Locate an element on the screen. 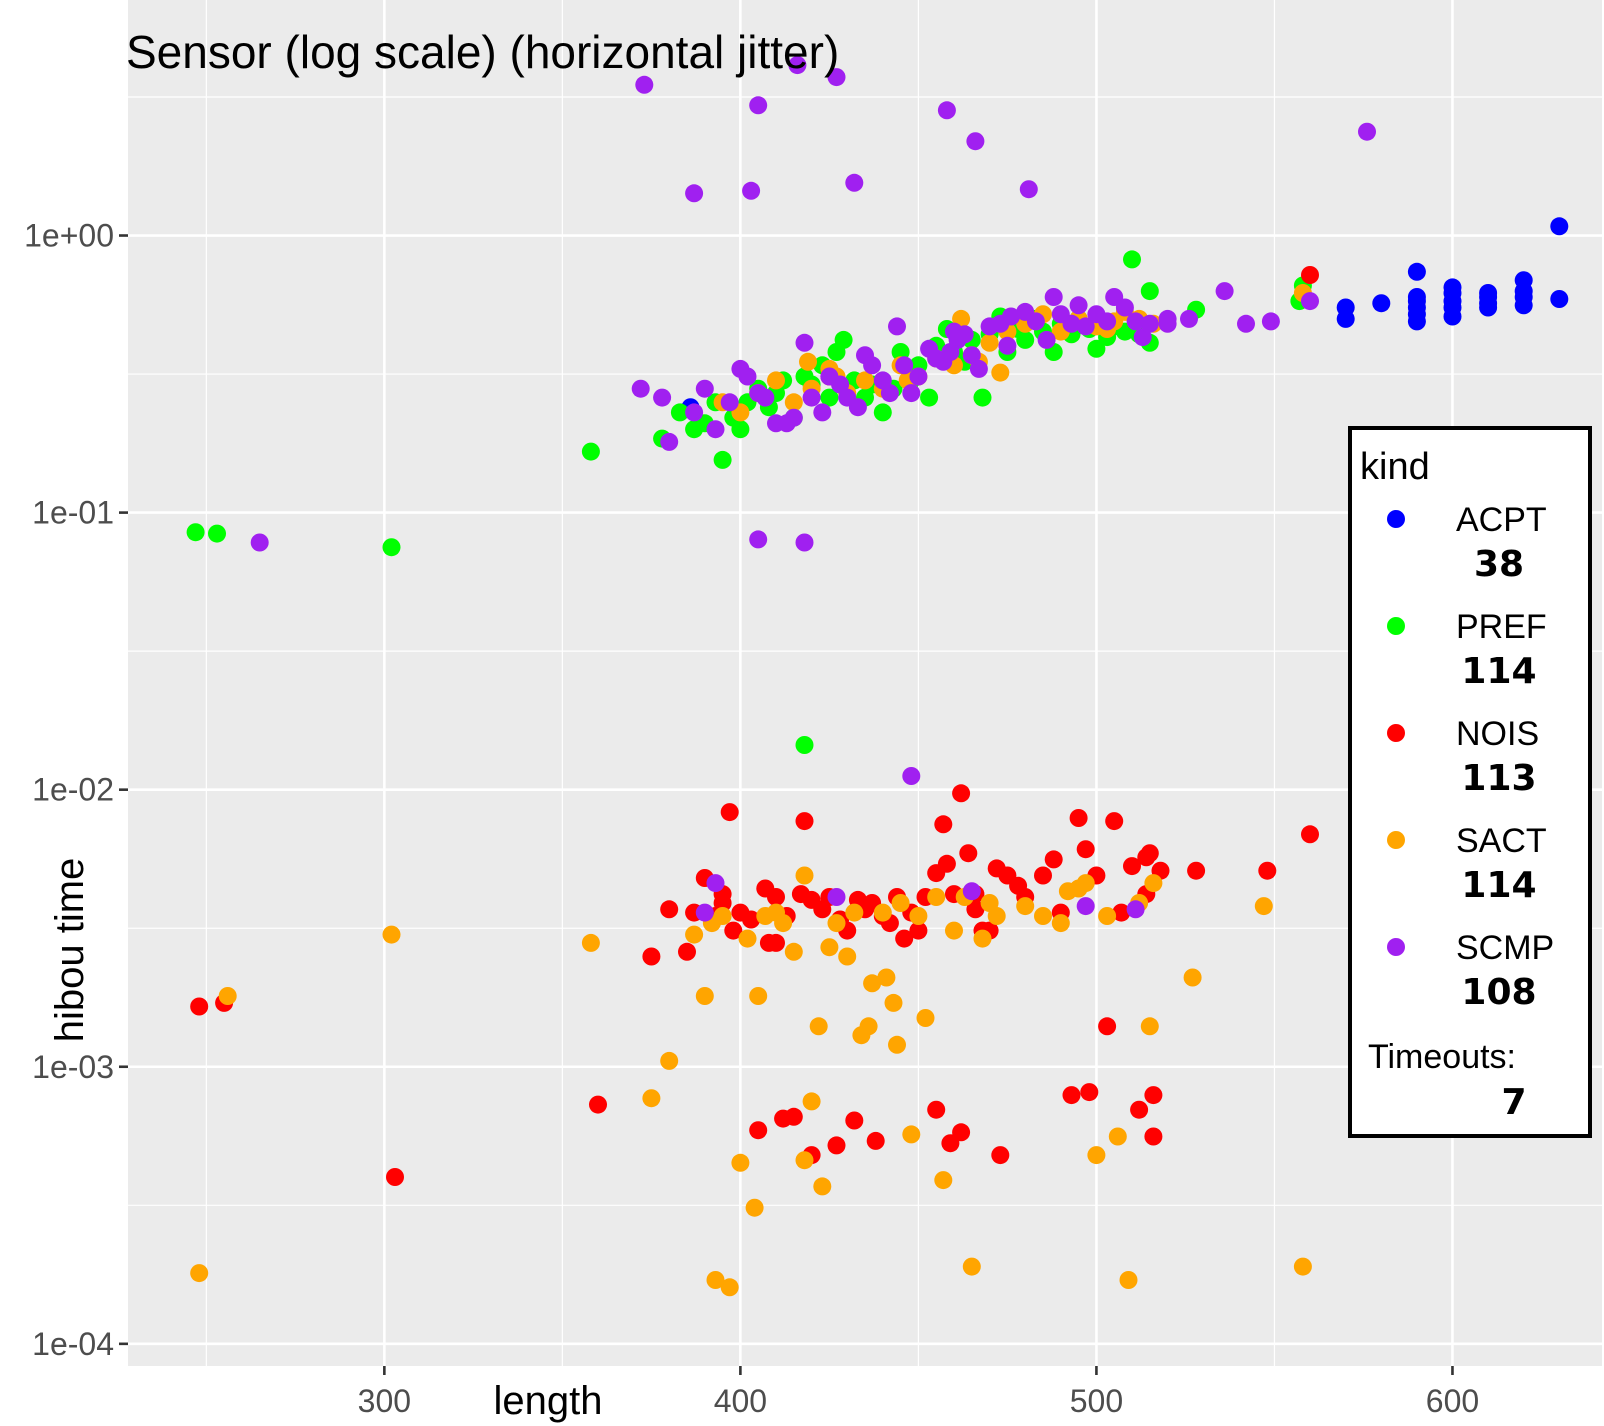 The image size is (1604, 1426). series-acpt is located at coordinates (1125, 317).